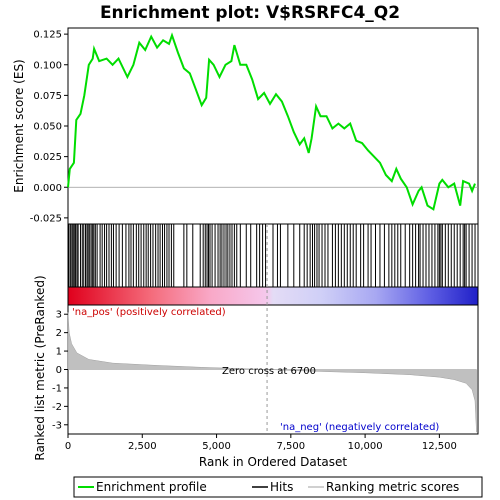  What do you see at coordinates (273, 462) in the screenshot?
I see `x-axis-title: Rank in Ordered Dataset` at bounding box center [273, 462].